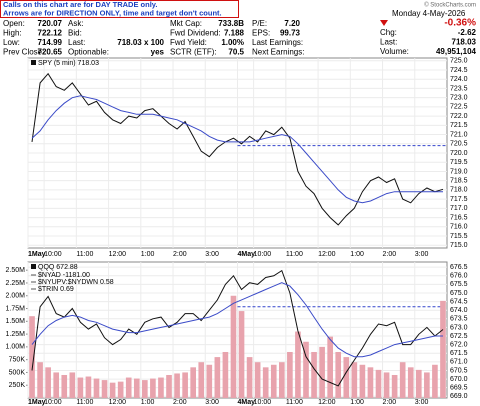 This screenshot has width=480, height=406. I want to click on y-tick-label: 723.0, so click(459, 98).